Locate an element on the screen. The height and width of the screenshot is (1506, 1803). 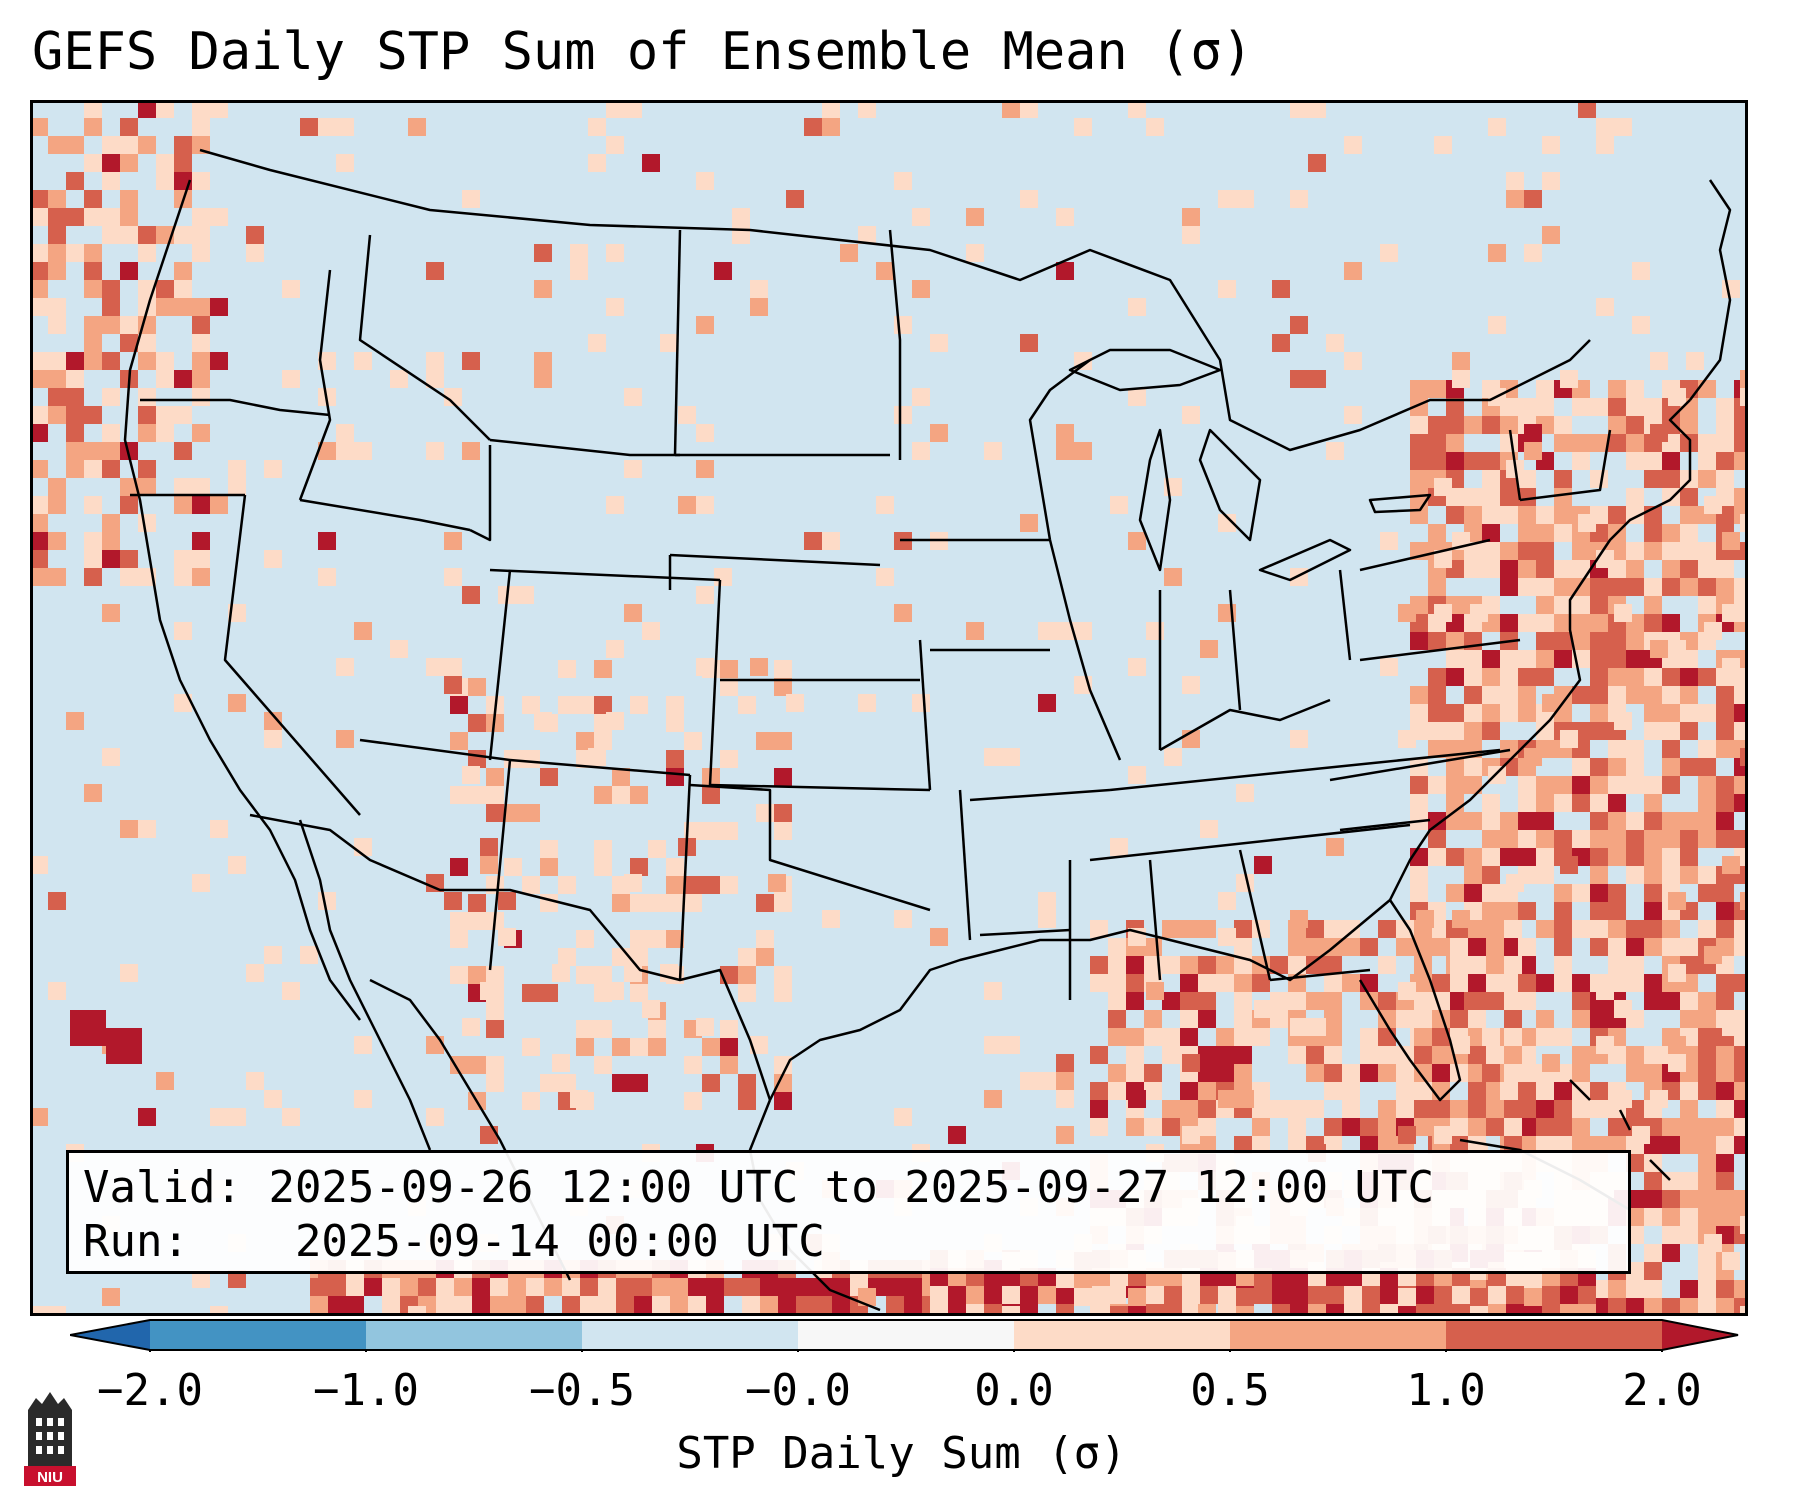
border-pa-south is located at coordinates (1440, 650).